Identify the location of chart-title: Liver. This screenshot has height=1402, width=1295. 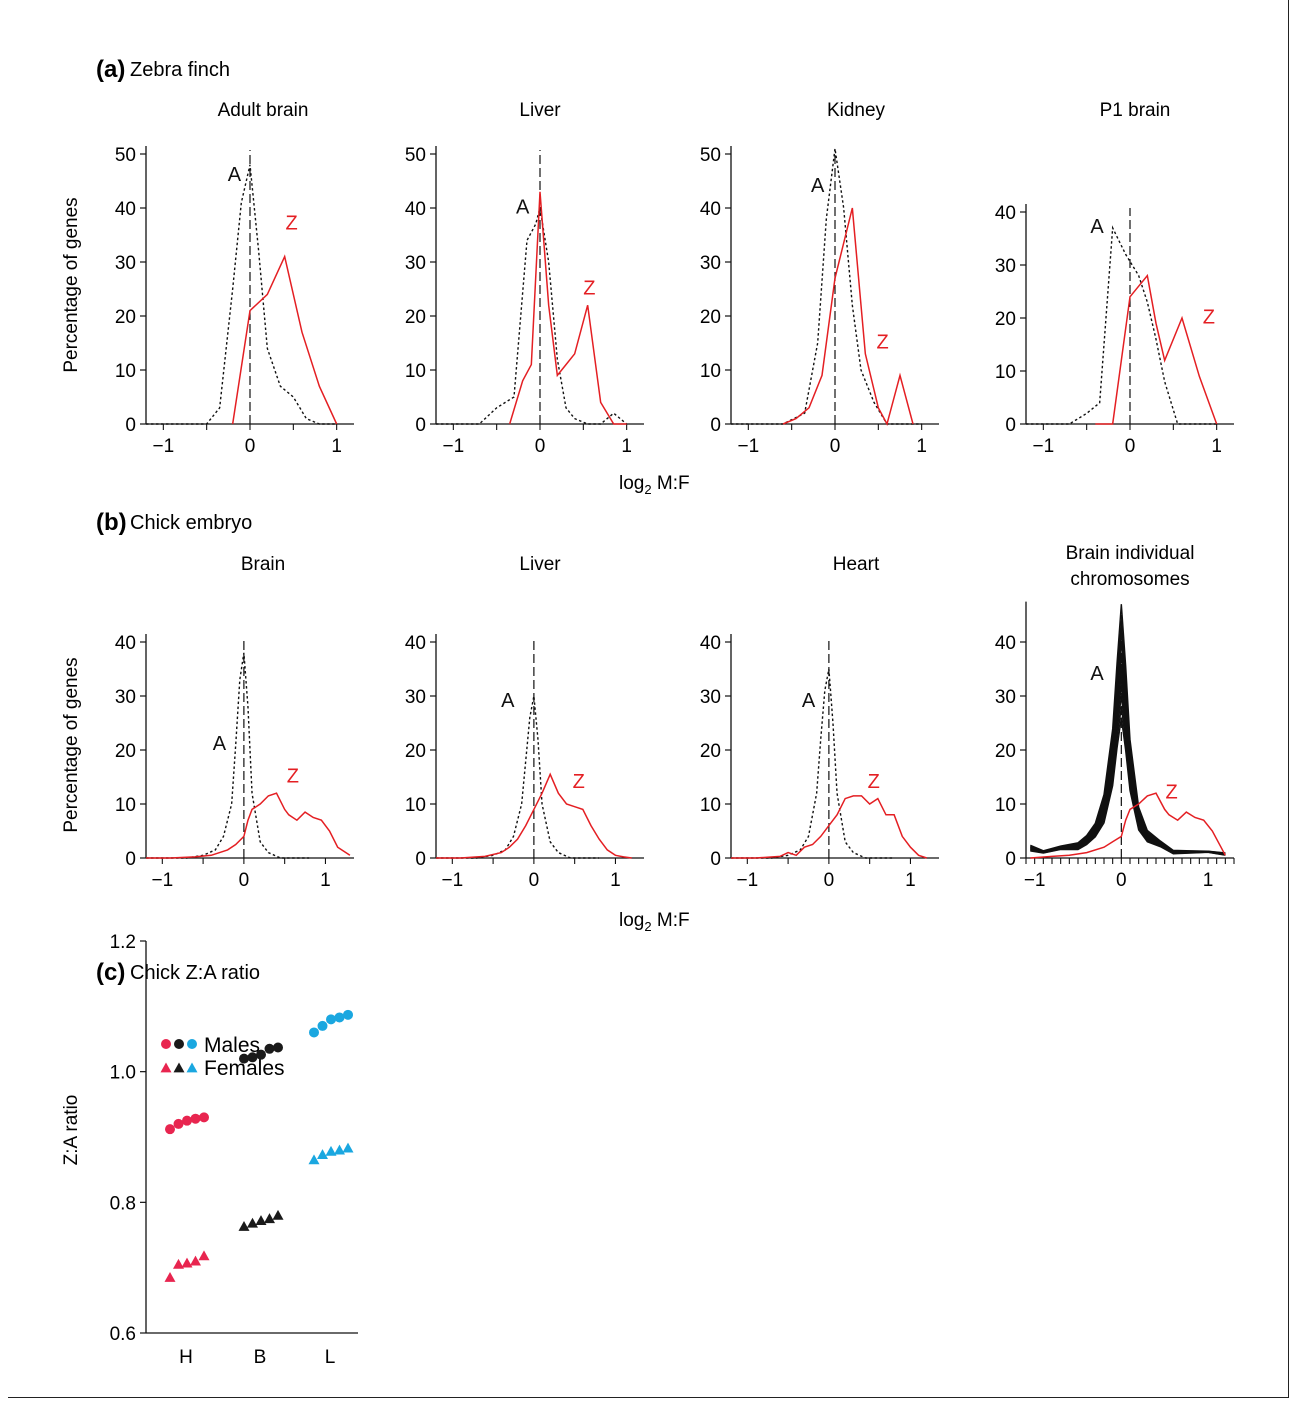
(540, 110).